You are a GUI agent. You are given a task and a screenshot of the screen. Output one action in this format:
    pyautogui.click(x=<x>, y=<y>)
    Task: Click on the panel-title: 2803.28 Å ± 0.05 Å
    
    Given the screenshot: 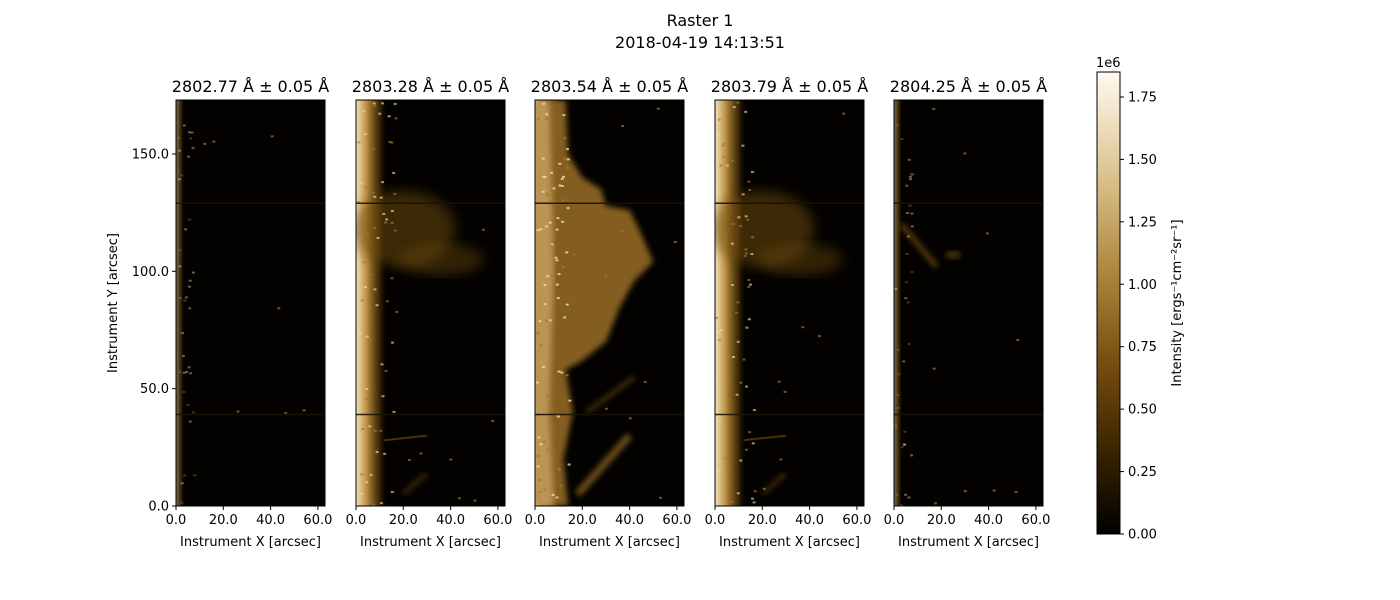 What is the action you would take?
    pyautogui.click(x=430, y=86)
    